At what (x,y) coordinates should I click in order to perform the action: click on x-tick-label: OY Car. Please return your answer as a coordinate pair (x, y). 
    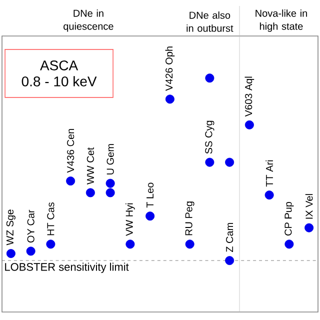
    Looking at the image, I should click on (30, 226).